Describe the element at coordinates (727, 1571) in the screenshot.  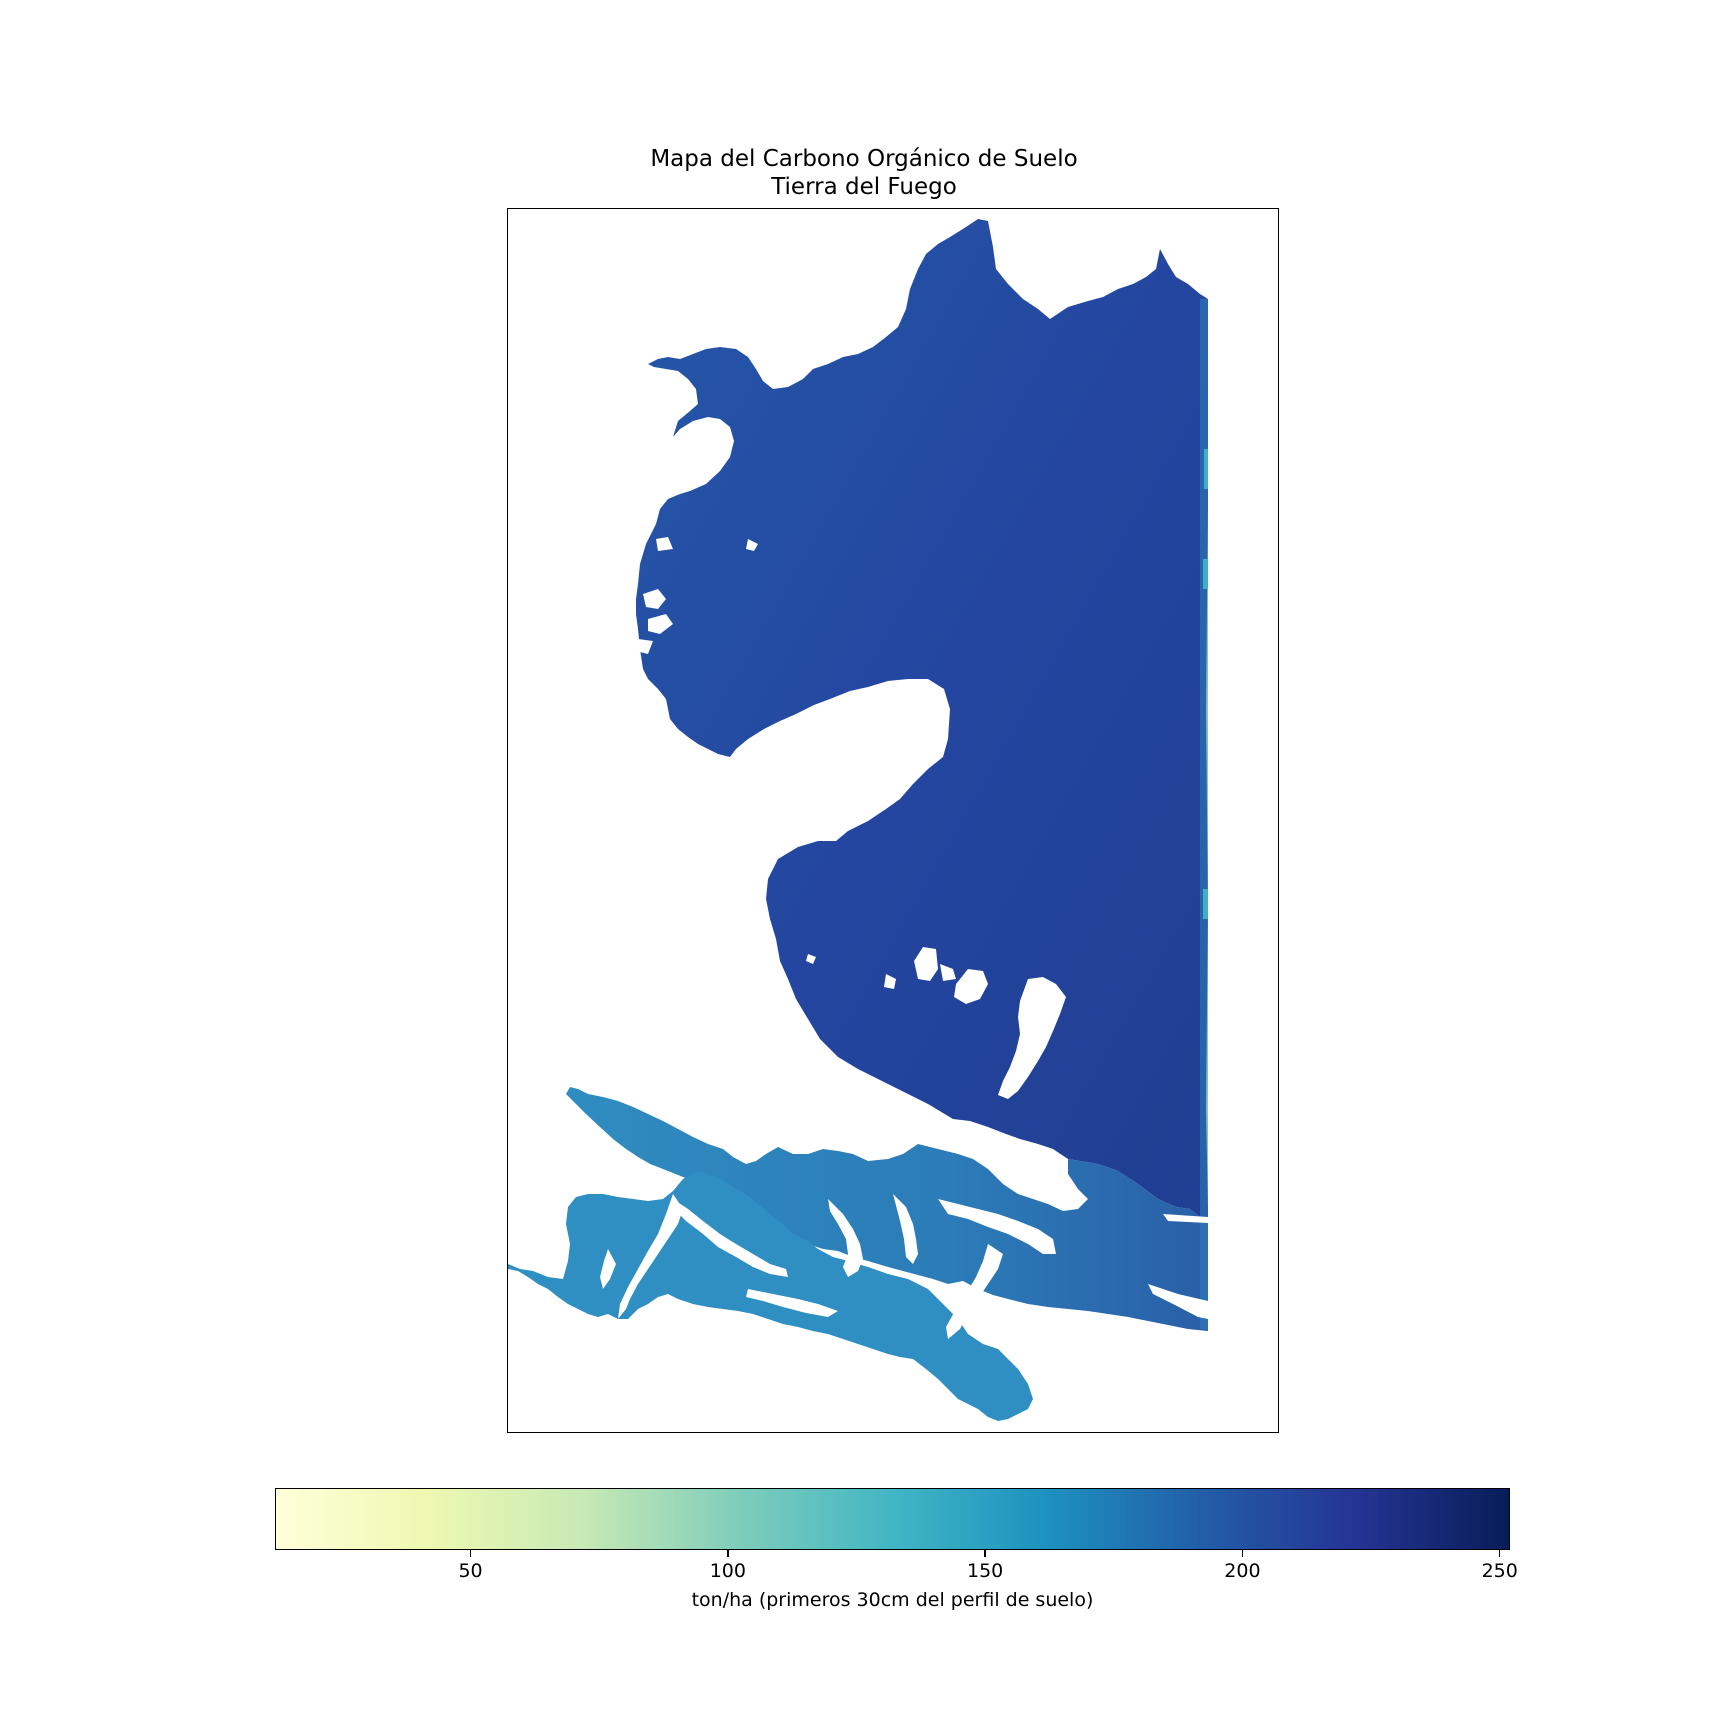
I see `colorbar-tick-label: 100` at that location.